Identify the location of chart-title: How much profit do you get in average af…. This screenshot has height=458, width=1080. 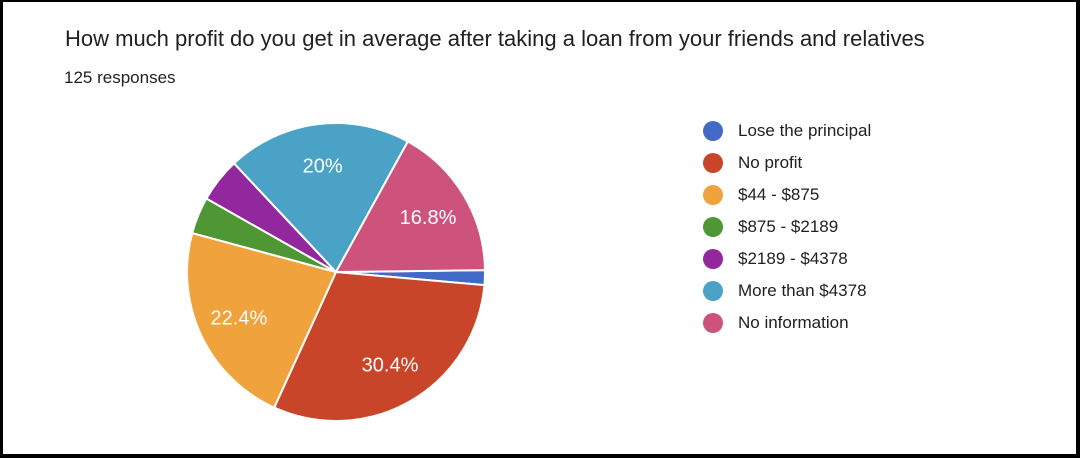
(495, 38).